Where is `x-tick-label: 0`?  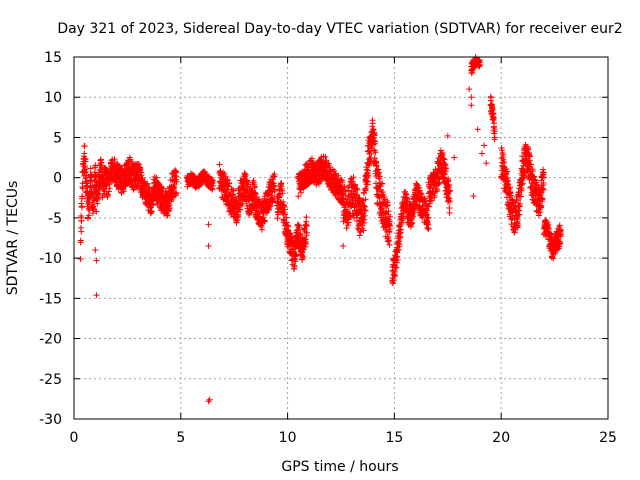 x-tick-label: 0 is located at coordinates (74, 438).